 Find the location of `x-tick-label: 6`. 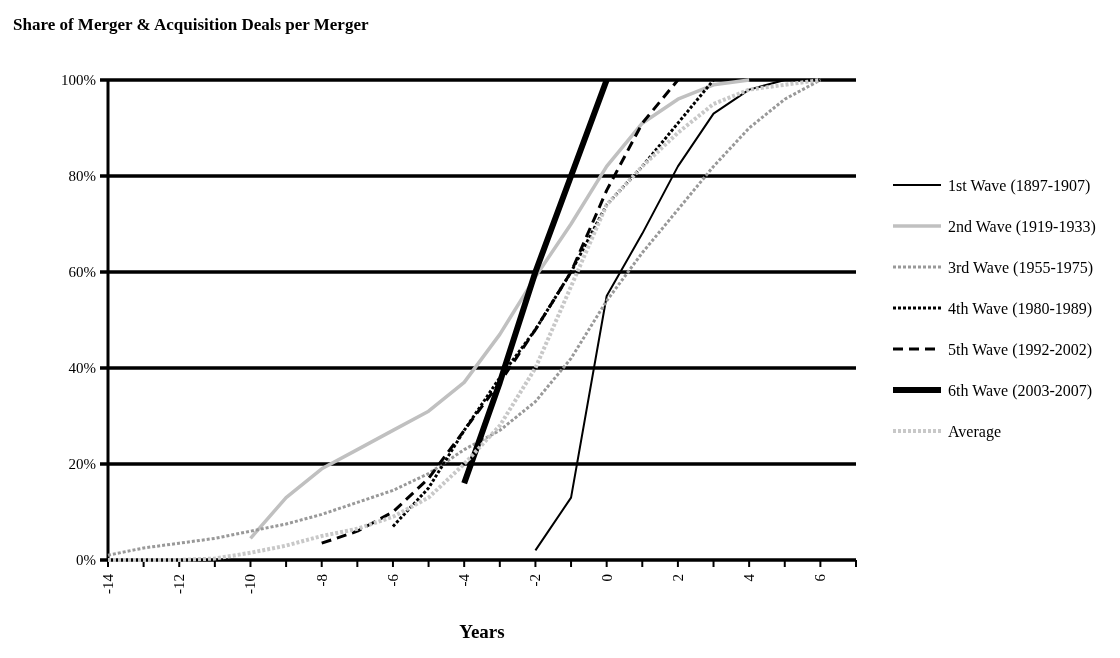

x-tick-label: 6 is located at coordinates (820, 577).